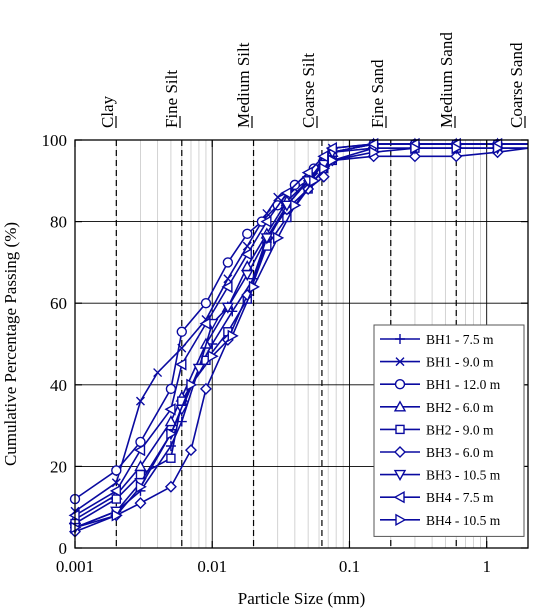 The image size is (533, 611). Describe the element at coordinates (486, 566) in the screenshot. I see `x-tick-label: 1` at that location.